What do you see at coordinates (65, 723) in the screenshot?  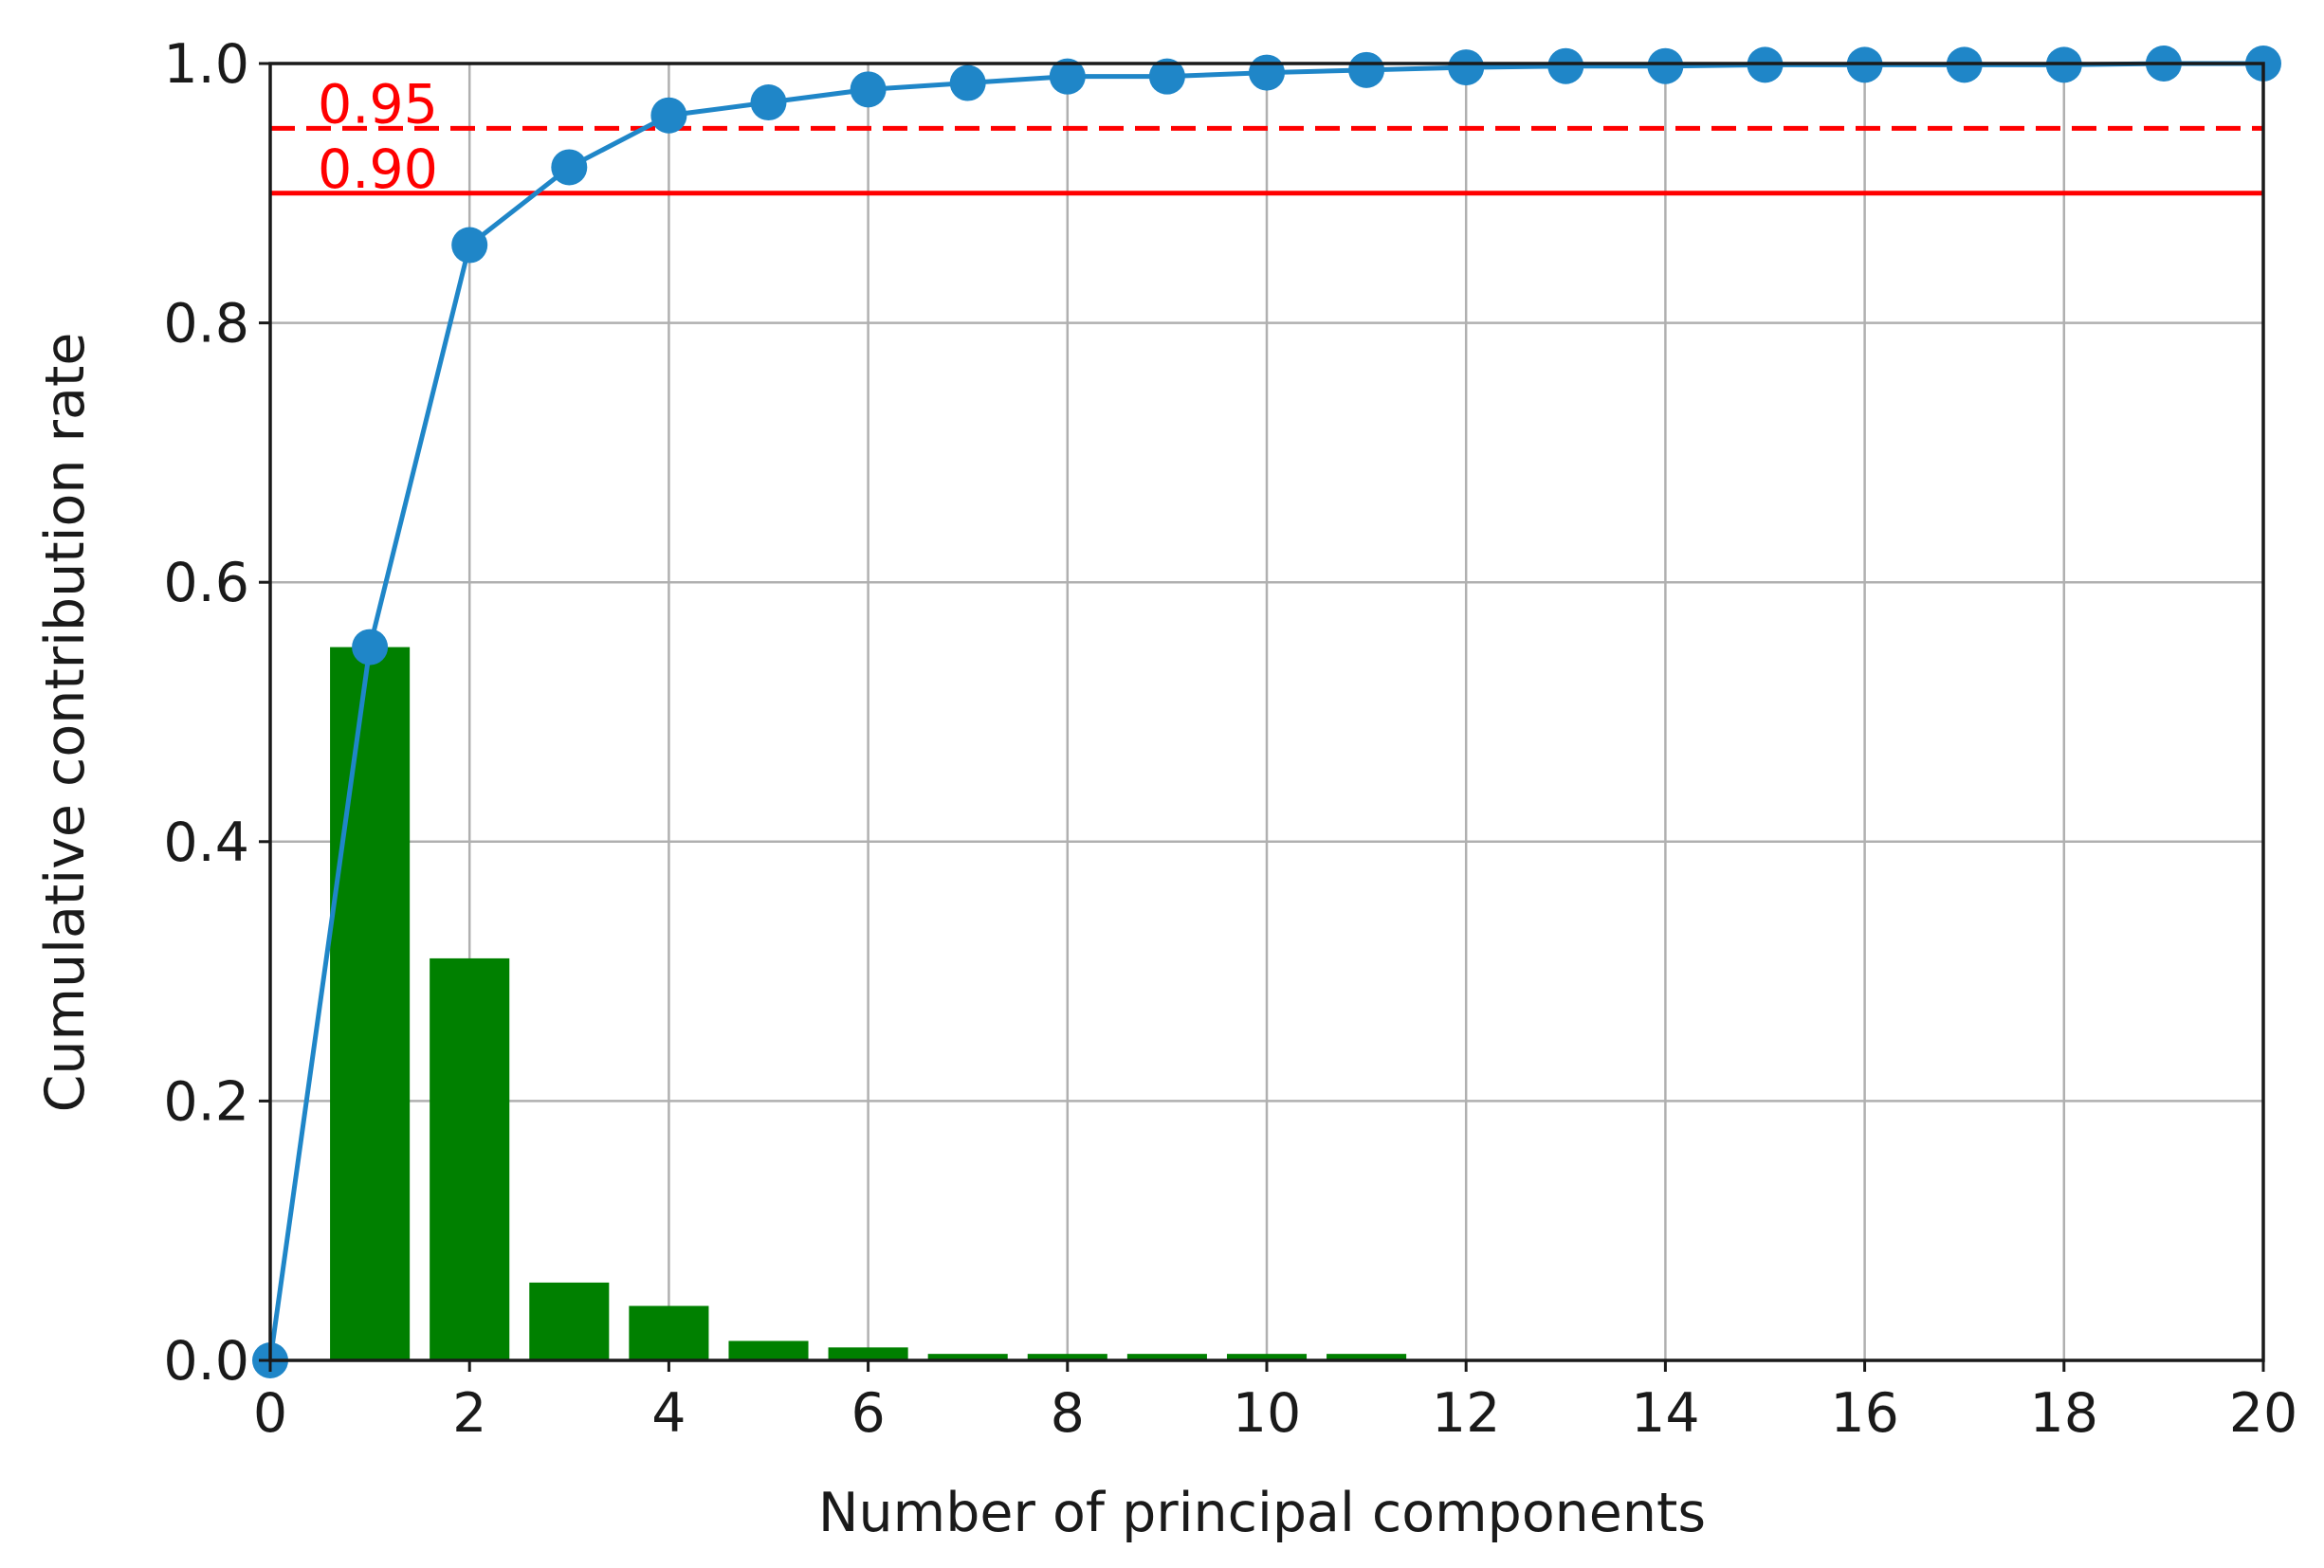 I see `y-axis-label: Cumulative contribution rate` at bounding box center [65, 723].